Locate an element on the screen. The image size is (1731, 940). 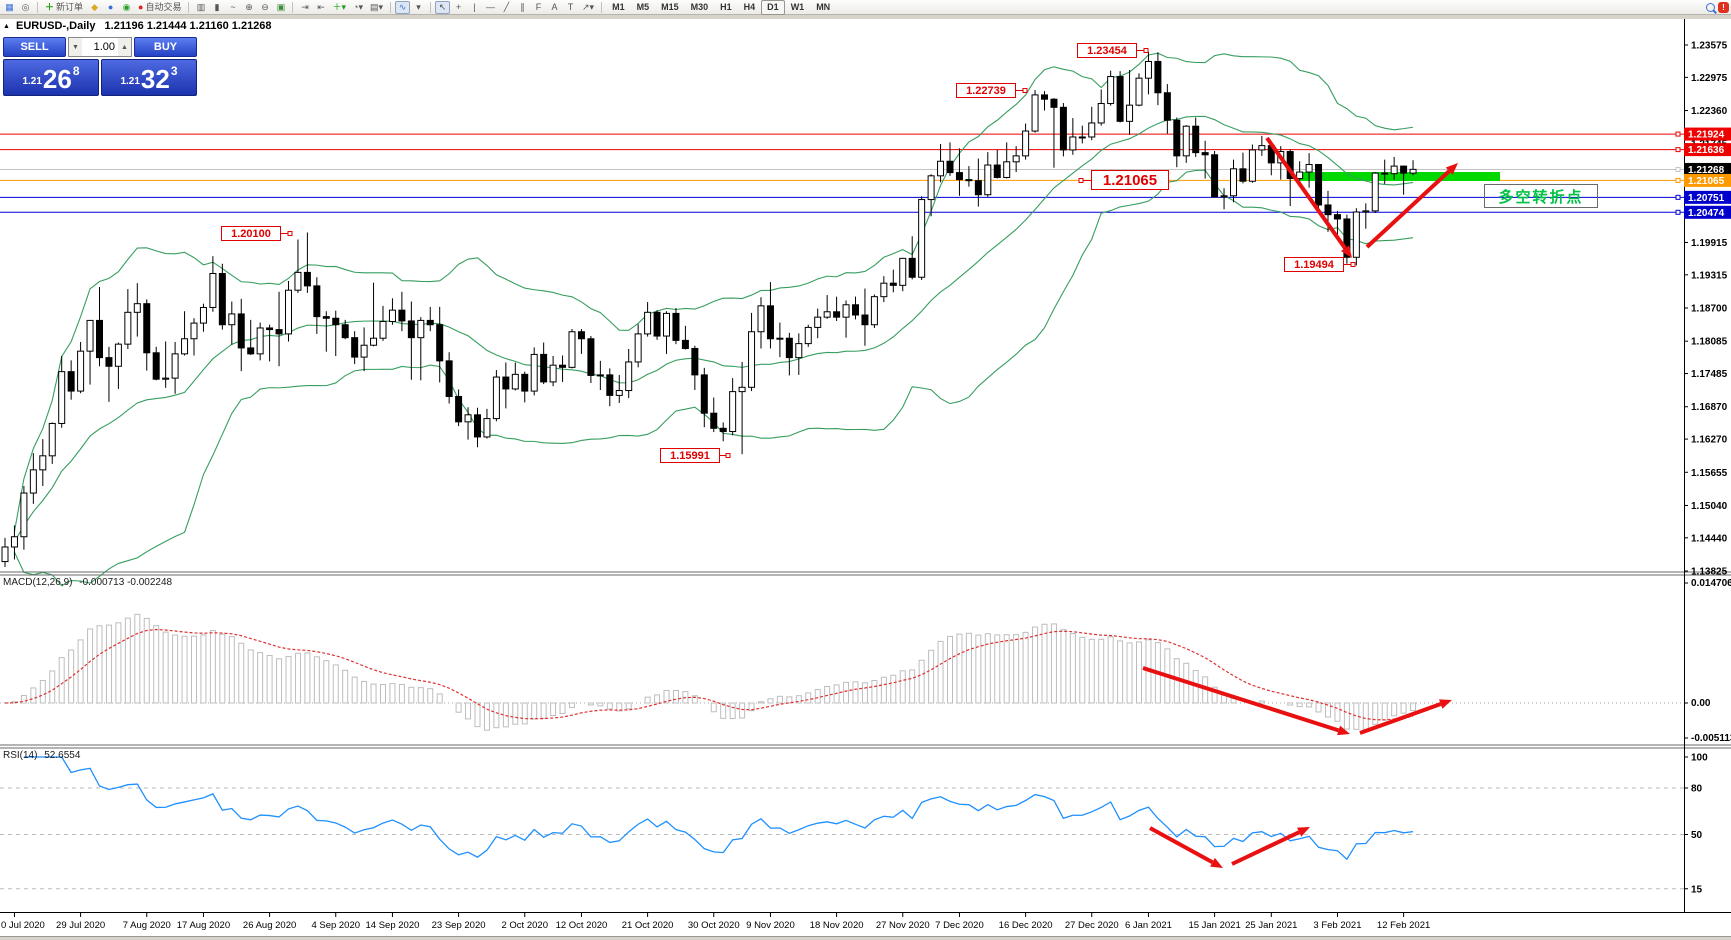
indicator-window-dropdown: ▾ is located at coordinates (418, 7).